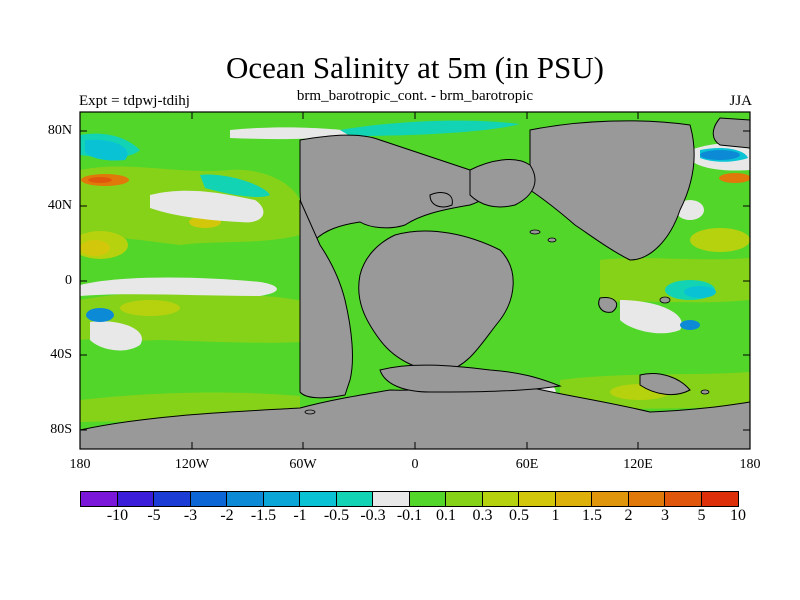  What do you see at coordinates (68, 280) in the screenshot?
I see `lat-label-0: 0` at bounding box center [68, 280].